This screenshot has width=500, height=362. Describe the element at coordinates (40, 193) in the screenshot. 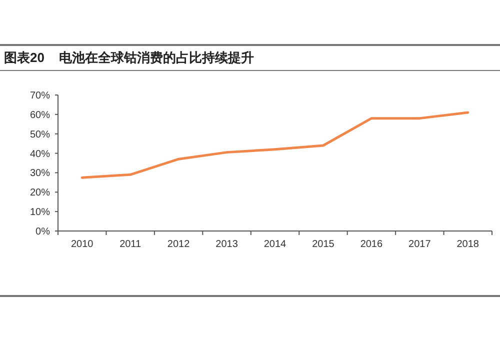

I see `y-tick-label: 20%` at that location.